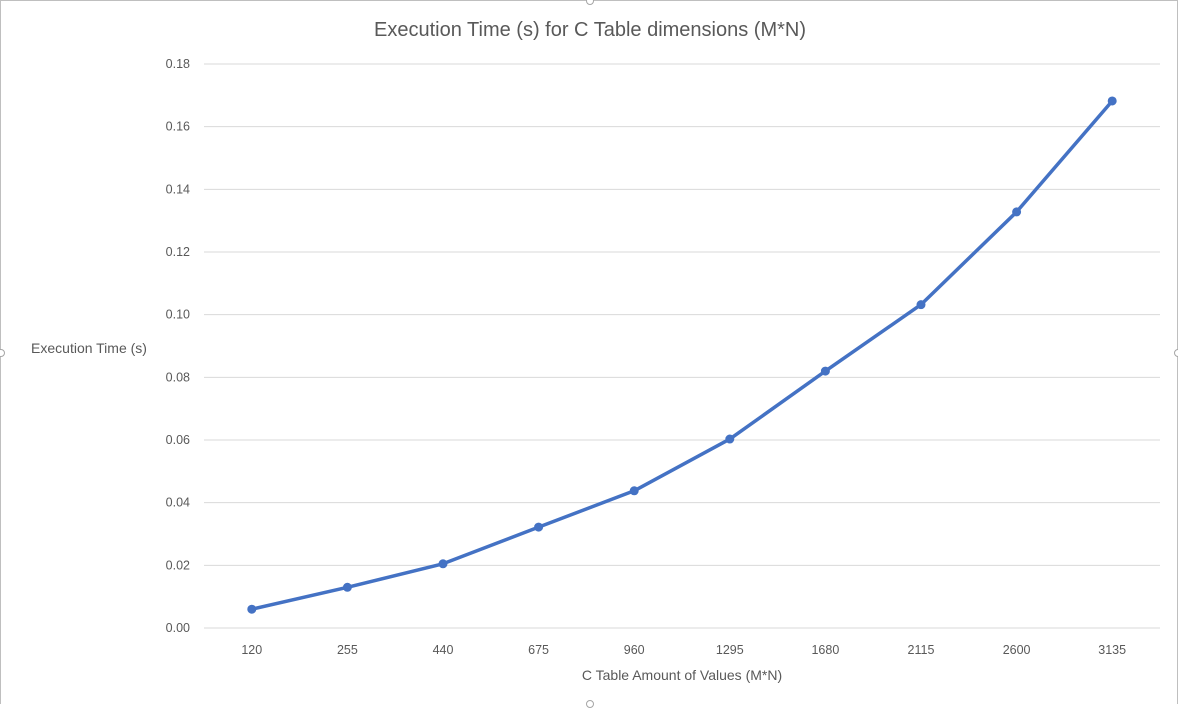 The height and width of the screenshot is (708, 1178). I want to click on y-tick-label: 0.10, so click(178, 315).